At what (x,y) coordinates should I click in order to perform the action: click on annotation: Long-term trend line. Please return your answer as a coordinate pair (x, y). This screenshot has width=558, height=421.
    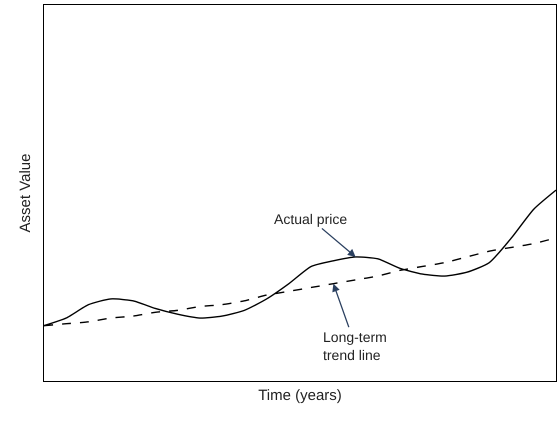
    Looking at the image, I should click on (355, 346).